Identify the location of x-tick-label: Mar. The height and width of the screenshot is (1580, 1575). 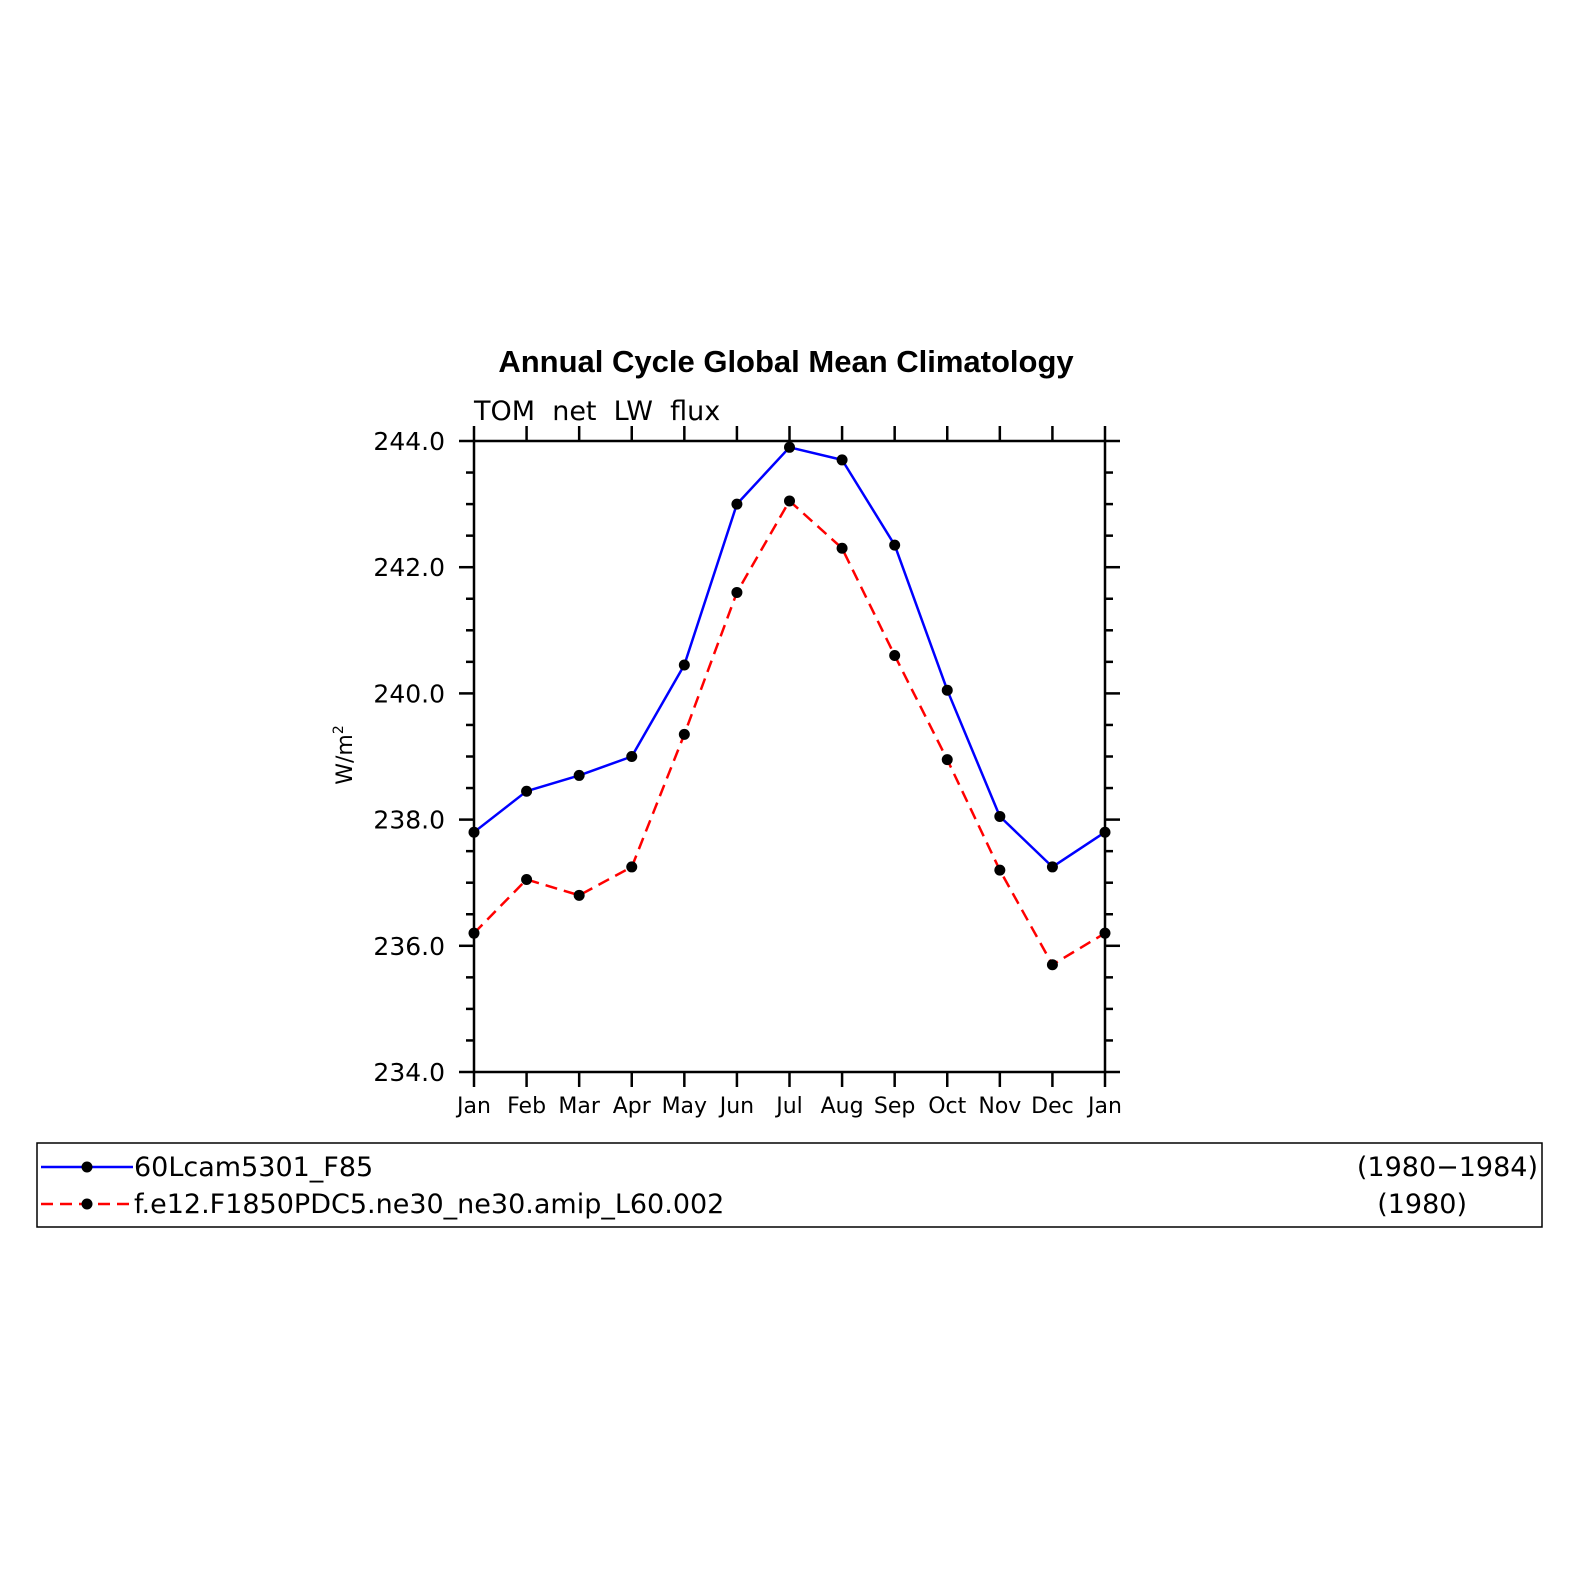
(579, 1106).